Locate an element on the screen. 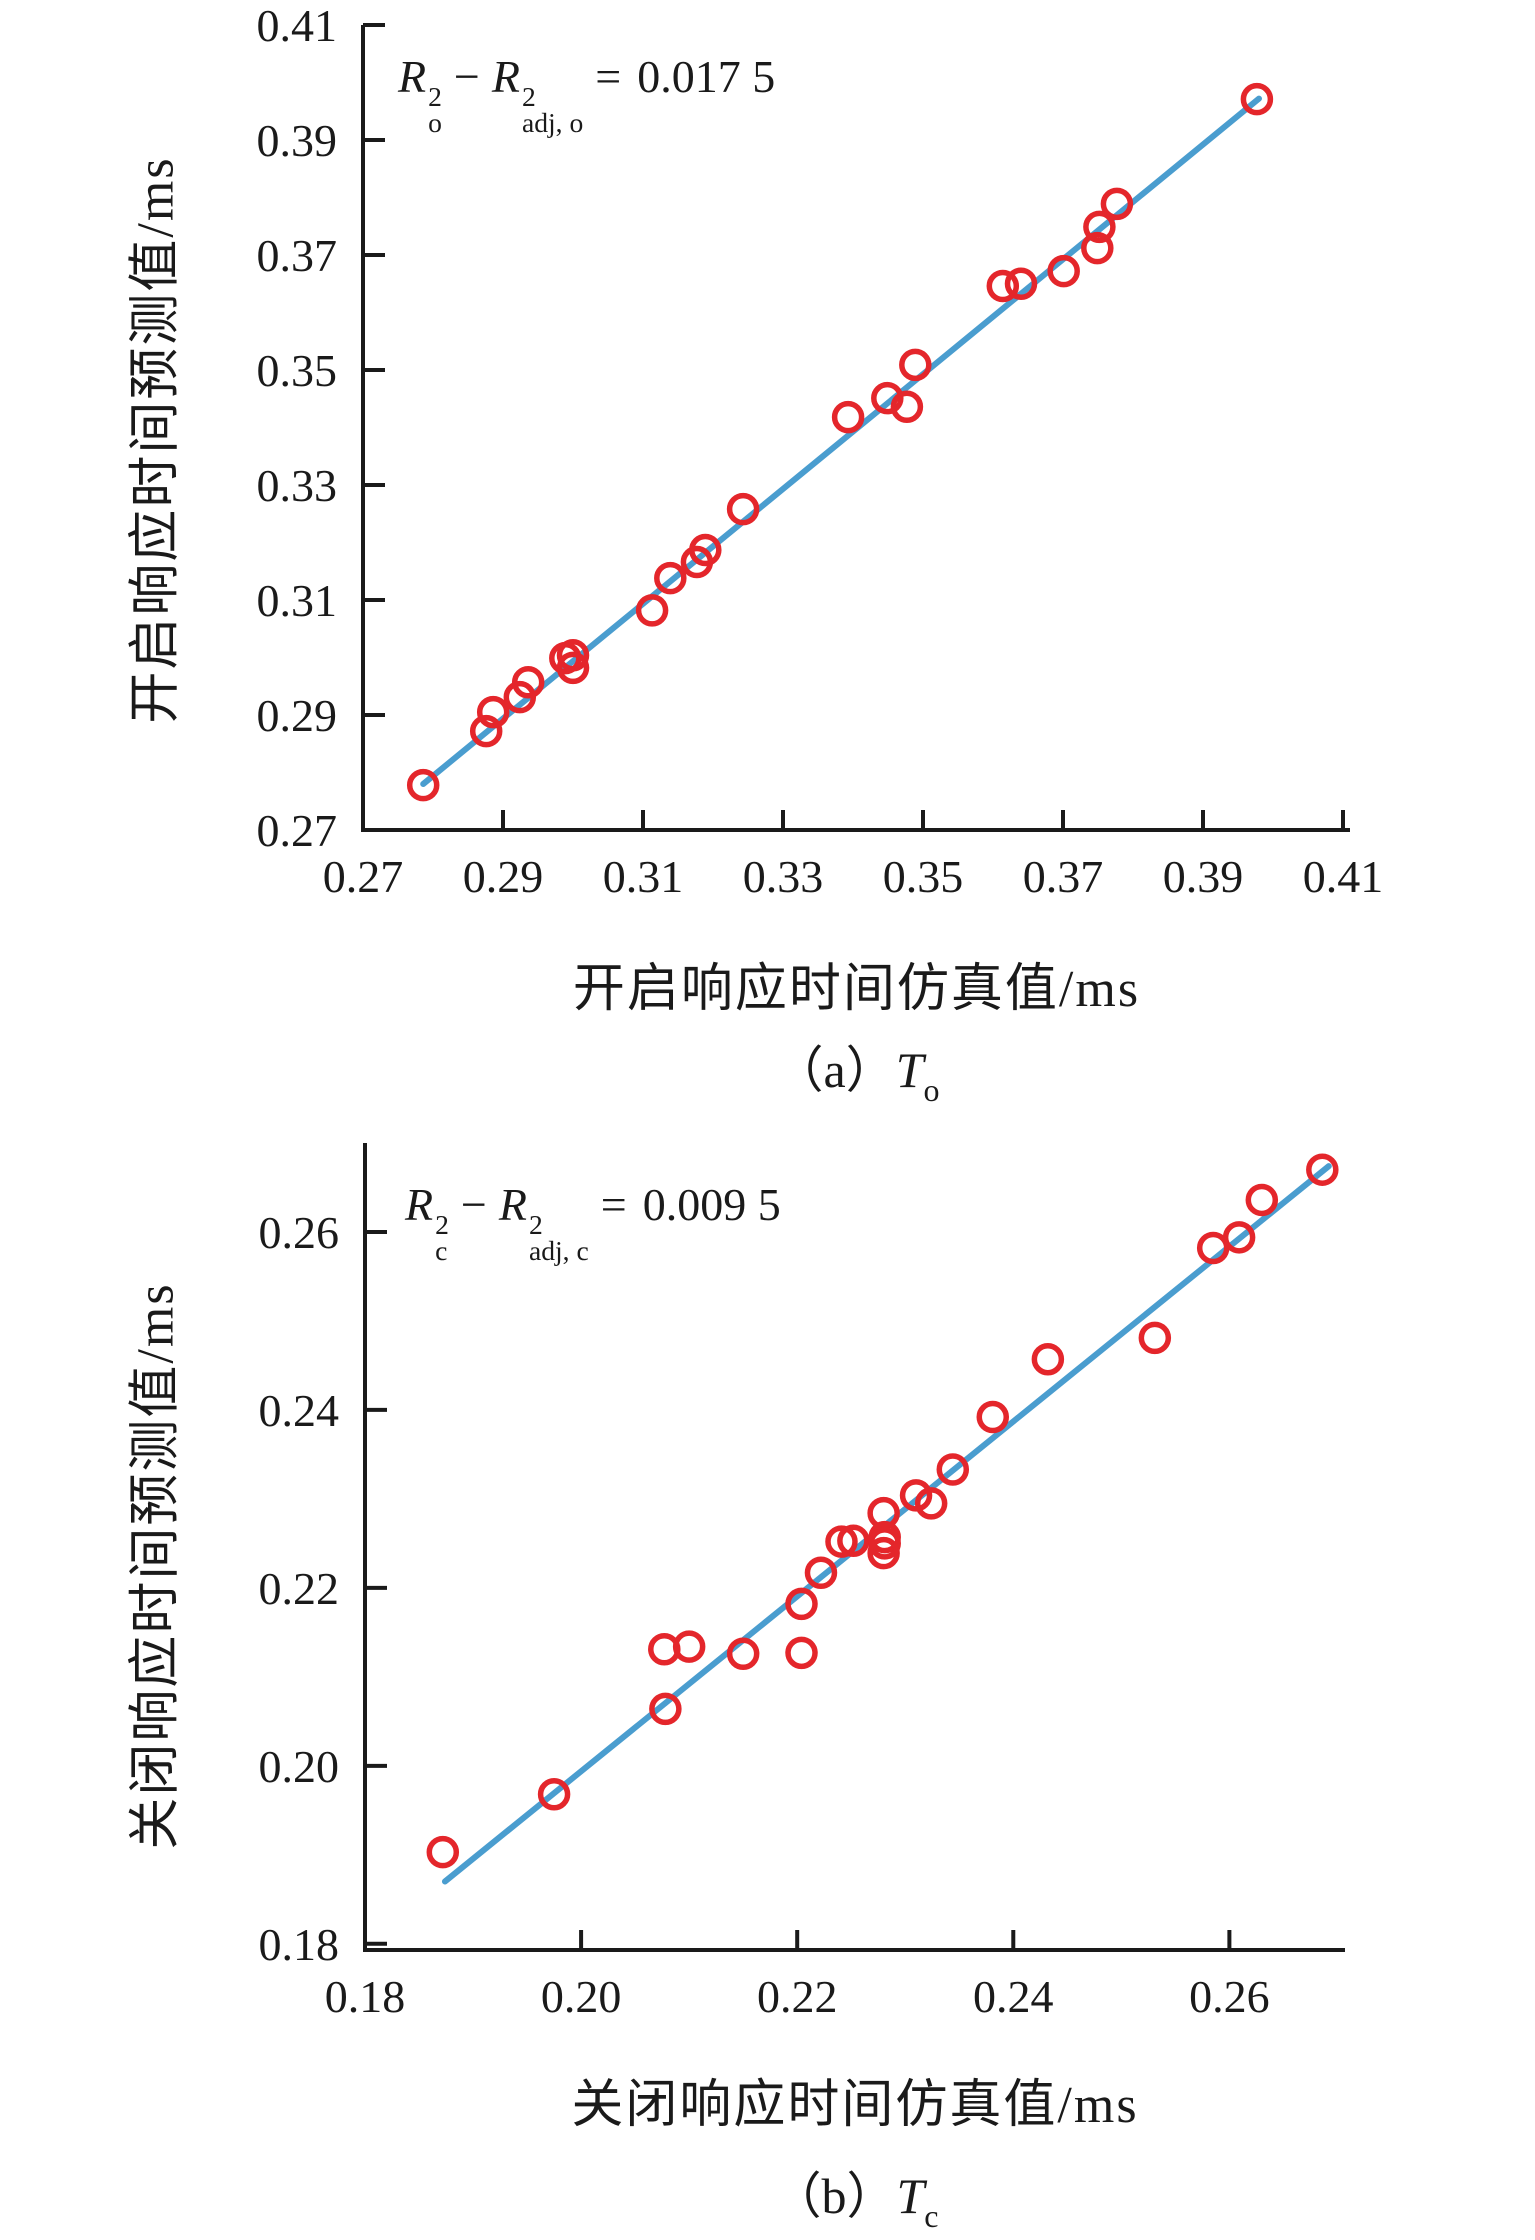 This screenshot has width=1535, height=2240. caption-b-symbol: T is located at coordinates (910, 2196).